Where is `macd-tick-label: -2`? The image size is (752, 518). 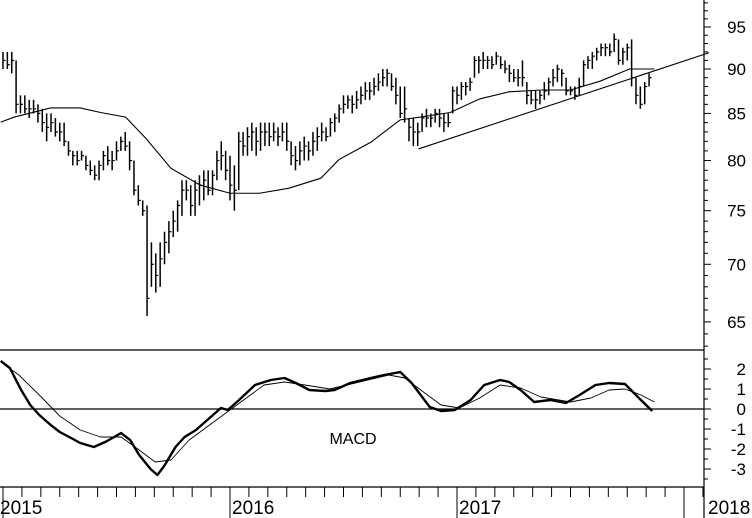 macd-tick-label: -2 is located at coordinates (738, 449).